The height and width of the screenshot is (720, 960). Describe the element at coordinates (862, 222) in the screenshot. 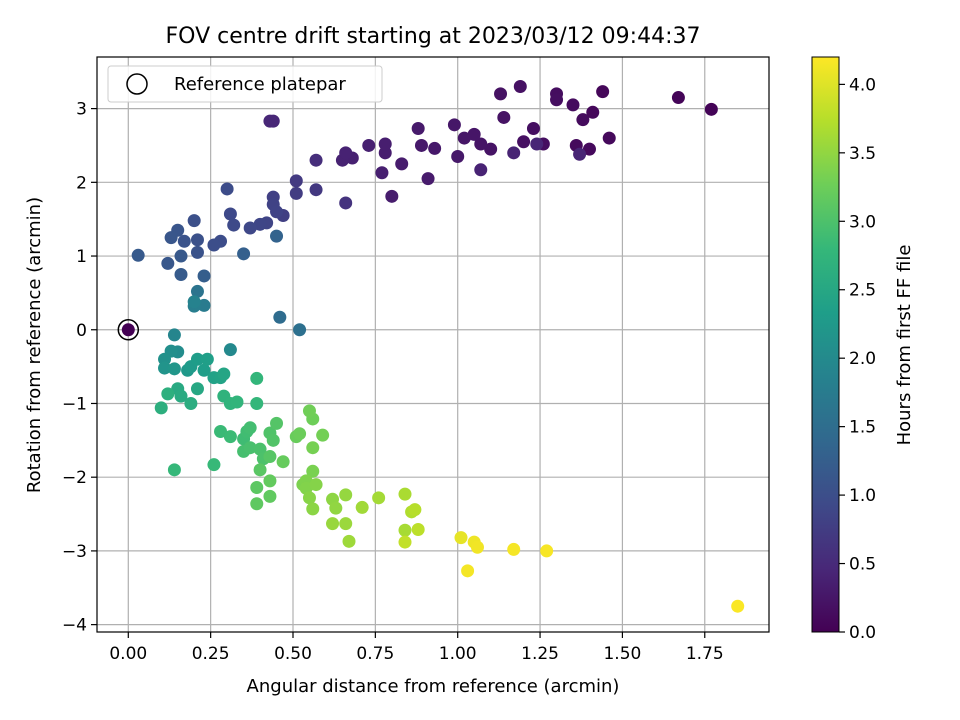

I see `colorbar-tick-label: 3.0` at that location.